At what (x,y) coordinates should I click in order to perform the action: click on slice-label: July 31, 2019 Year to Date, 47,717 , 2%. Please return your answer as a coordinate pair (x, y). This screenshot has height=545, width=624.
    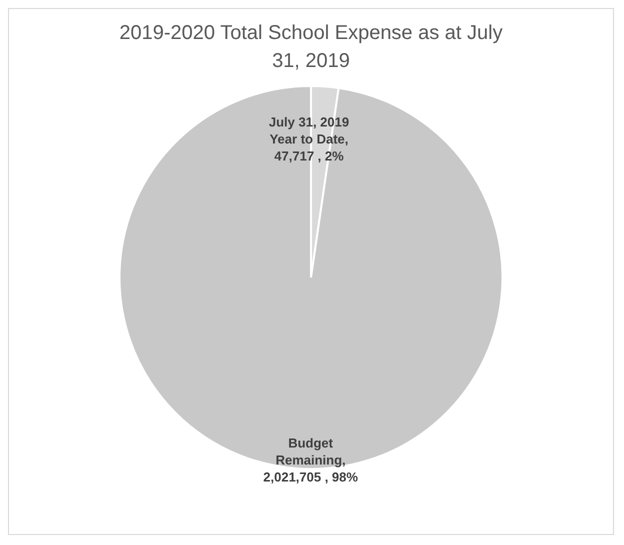
    Looking at the image, I should click on (309, 139).